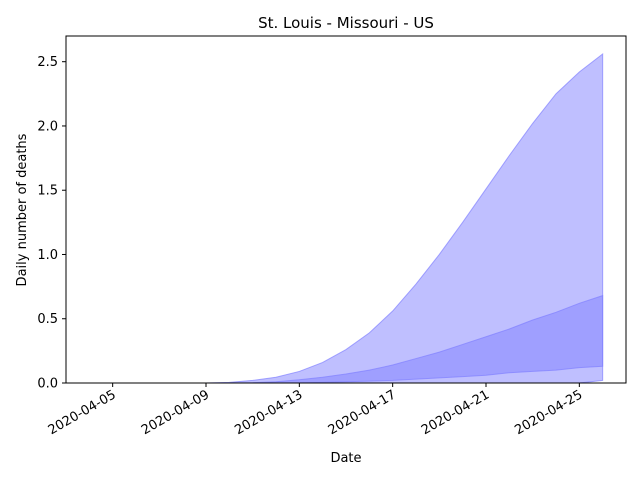  Describe the element at coordinates (346, 23) in the screenshot. I see `chart-title: St. Louis - Missouri - US` at that location.